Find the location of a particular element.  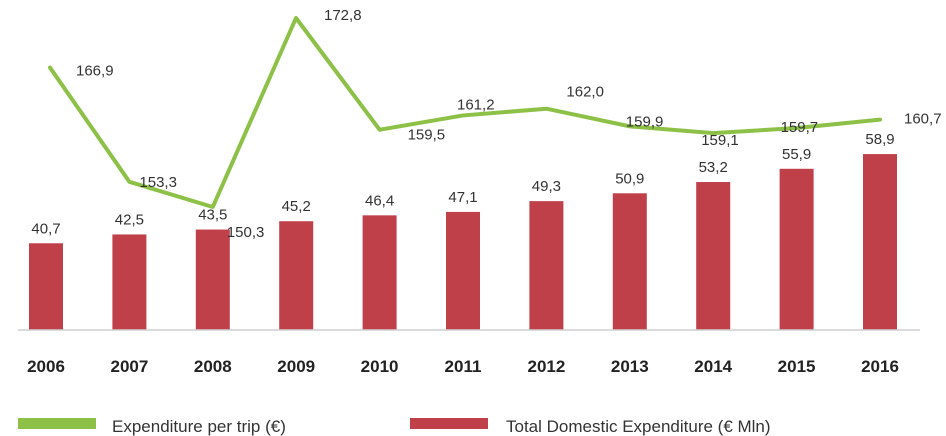

bar-2013 is located at coordinates (629, 261).